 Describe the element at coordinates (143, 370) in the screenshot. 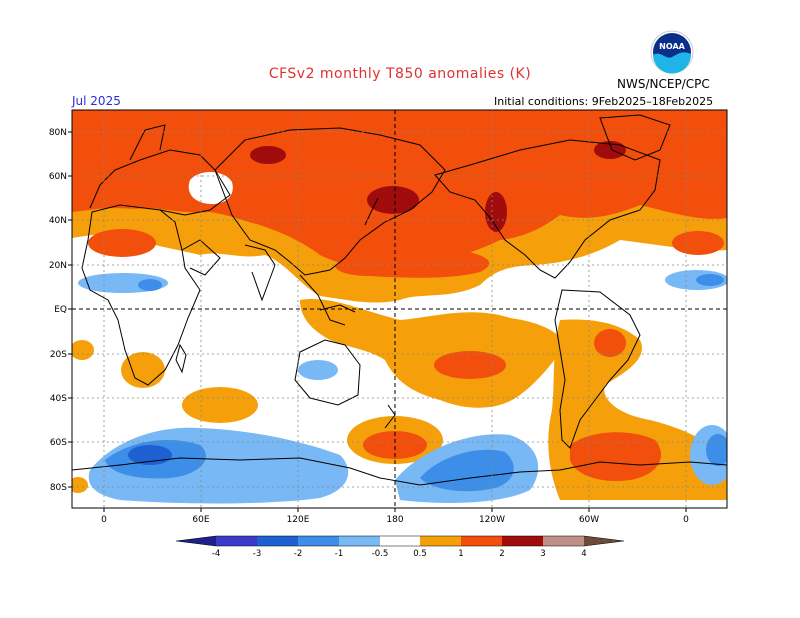

I see `warm-region-south-africa` at that location.